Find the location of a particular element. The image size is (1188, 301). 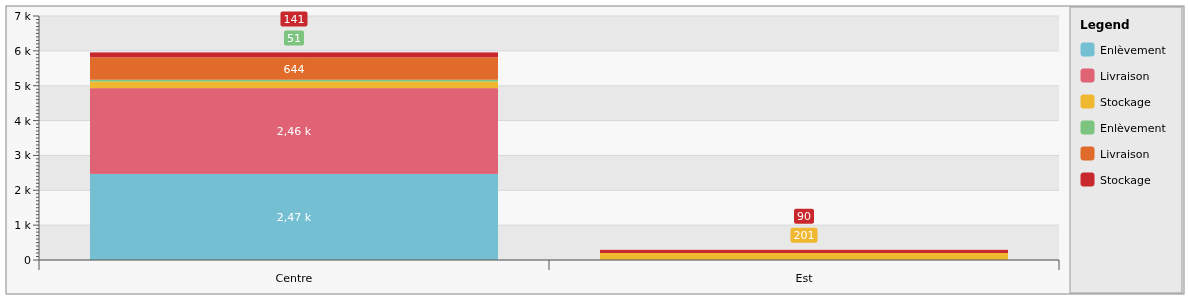

y-tick-label: 3 k is located at coordinates (23, 156).